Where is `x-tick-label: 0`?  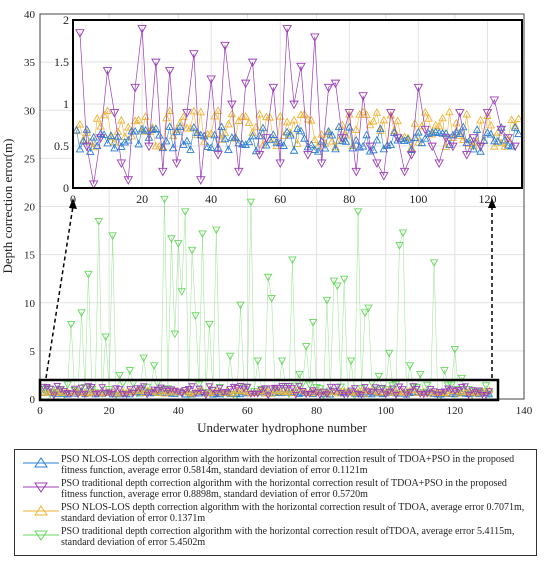
x-tick-label: 0 is located at coordinates (40, 411).